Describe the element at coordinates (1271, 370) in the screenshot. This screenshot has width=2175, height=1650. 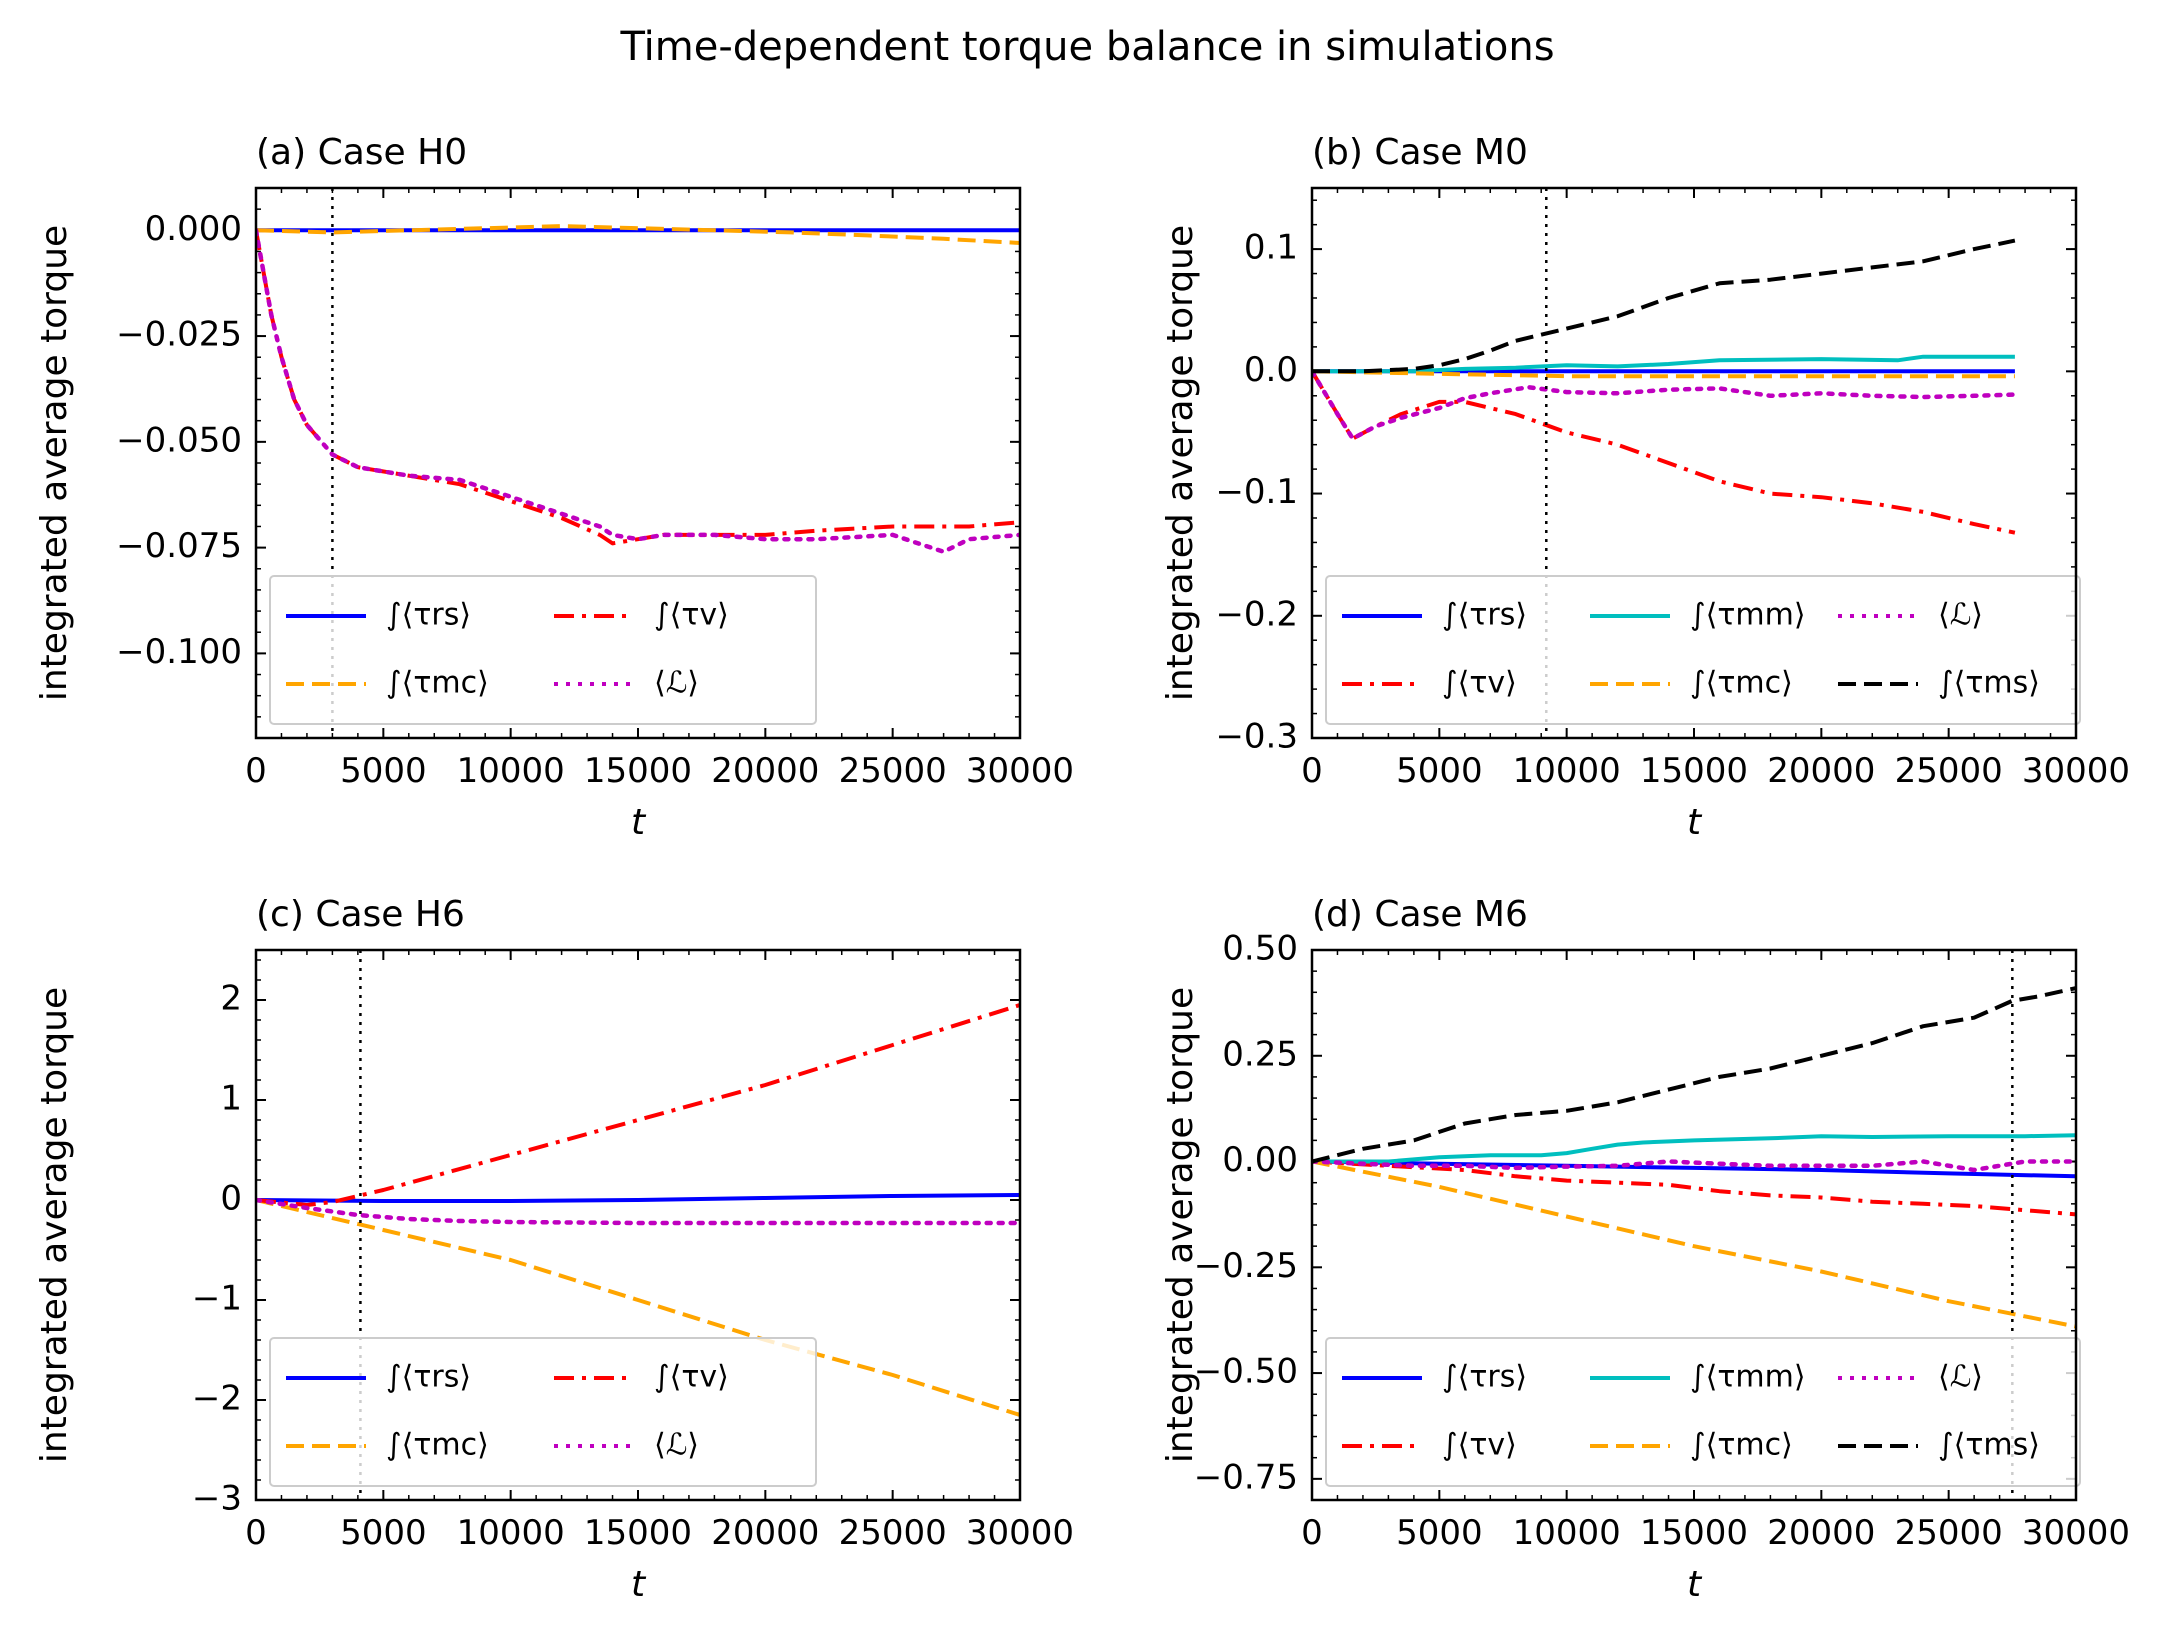
I see `y-tick-label: 0.0` at that location.